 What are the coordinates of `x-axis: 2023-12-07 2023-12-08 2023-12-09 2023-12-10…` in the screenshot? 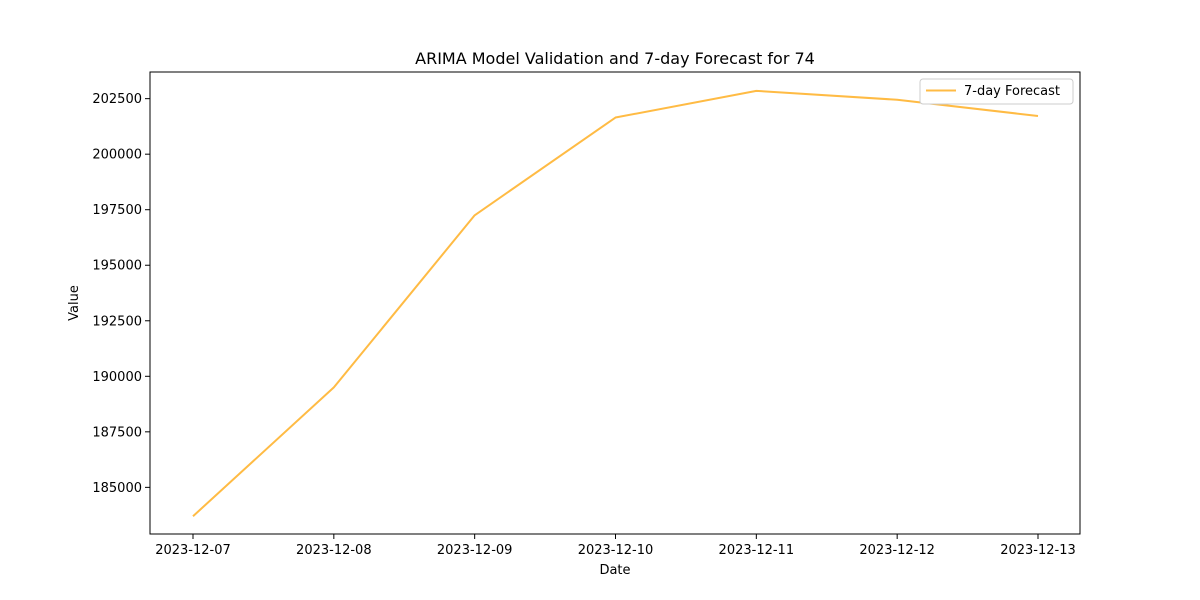 It's located at (615, 546).